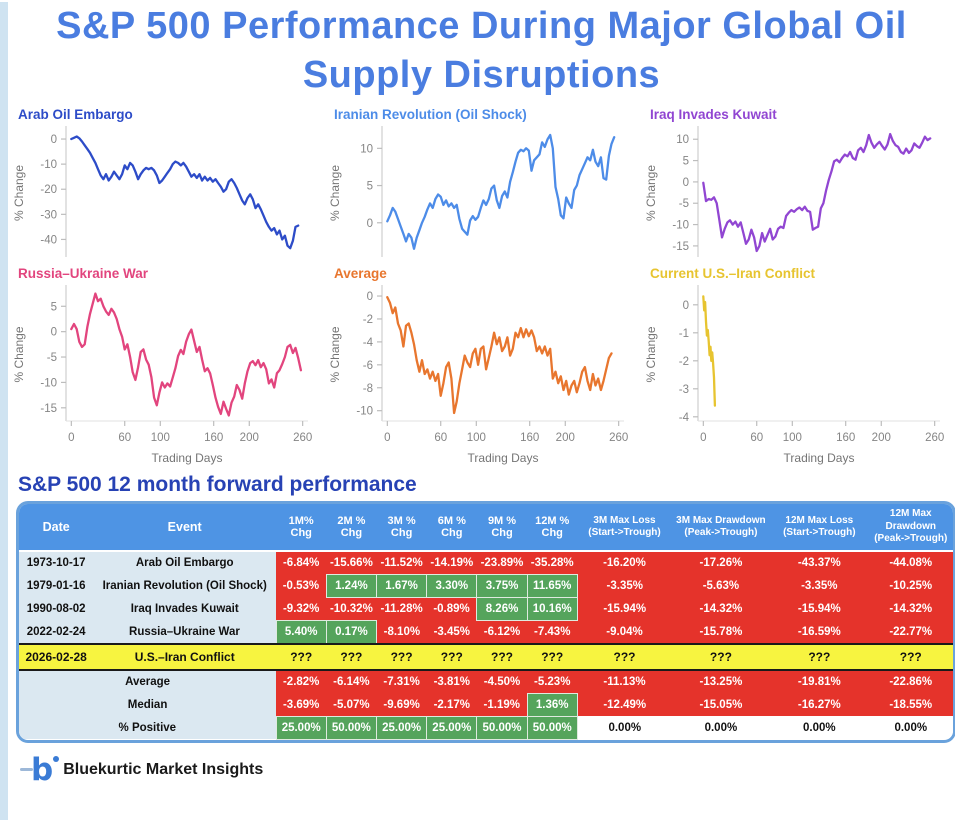 This screenshot has width=955, height=820. What do you see at coordinates (502, 608) in the screenshot?
I see `value-cell: 8.26%` at bounding box center [502, 608].